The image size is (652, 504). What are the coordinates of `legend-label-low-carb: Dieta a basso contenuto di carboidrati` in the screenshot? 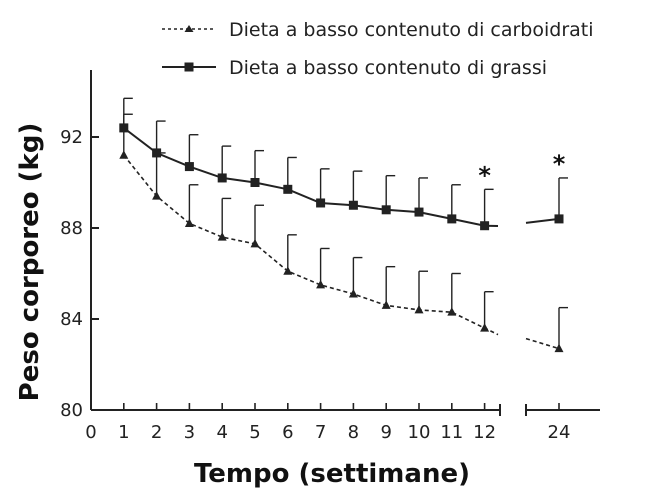 It's located at (411, 30).